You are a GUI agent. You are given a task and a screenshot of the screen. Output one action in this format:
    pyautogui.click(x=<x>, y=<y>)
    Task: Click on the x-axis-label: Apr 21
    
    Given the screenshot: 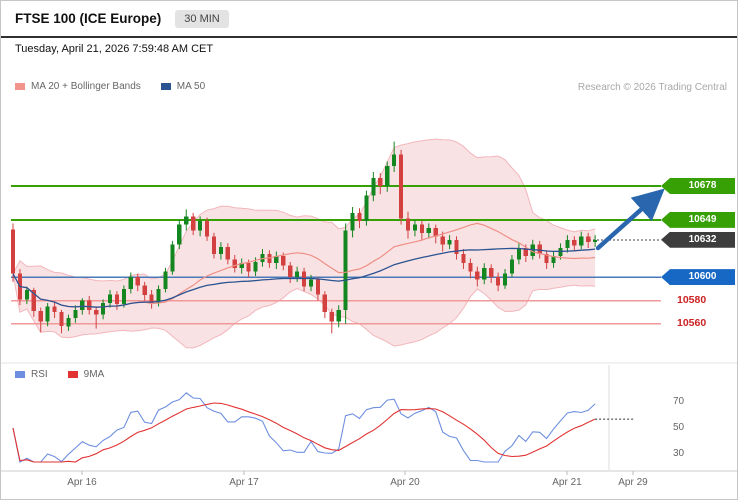 What is the action you would take?
    pyautogui.click(x=567, y=482)
    